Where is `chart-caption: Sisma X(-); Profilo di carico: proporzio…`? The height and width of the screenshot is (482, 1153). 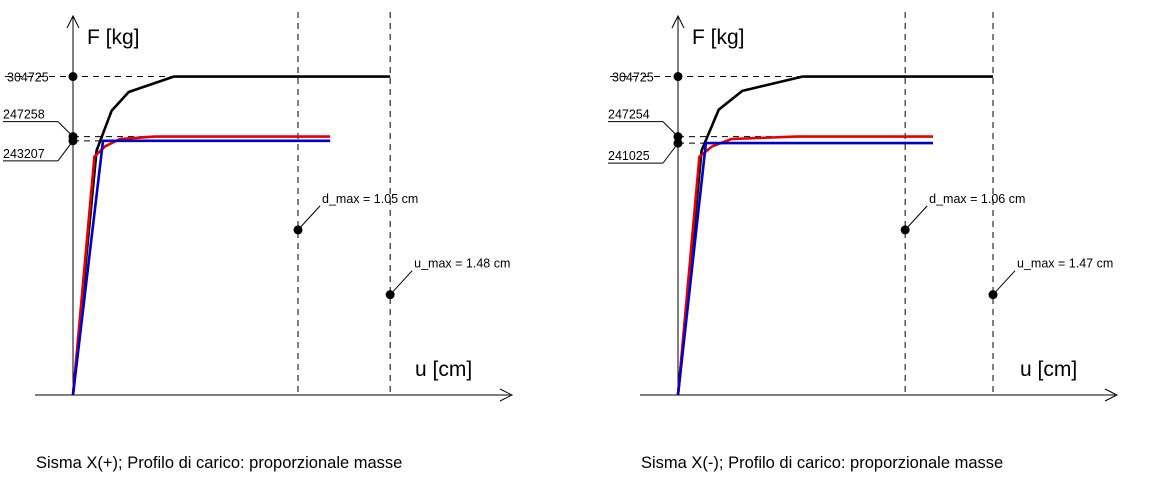 chart-caption: Sisma X(-); Profilo di carico: proporzio… is located at coordinates (822, 463).